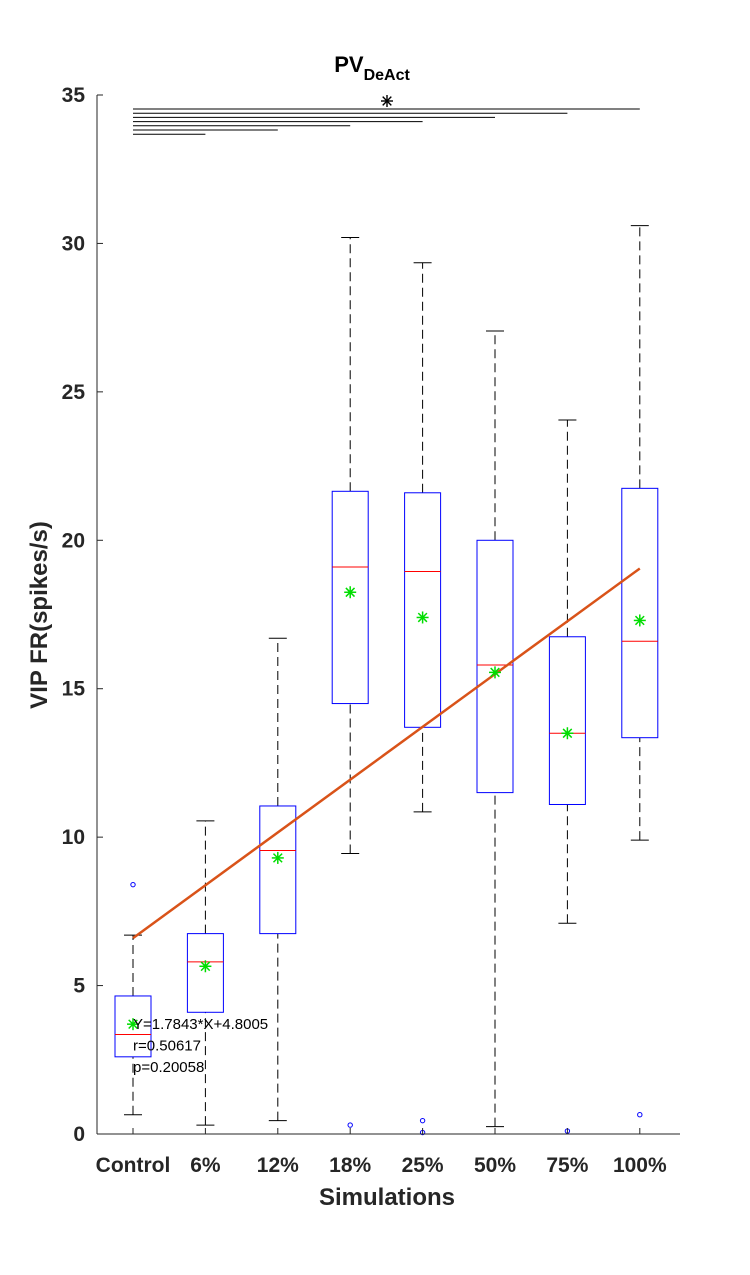 This screenshot has height=1275, width=750. Describe the element at coordinates (200, 1024) in the screenshot. I see `stats-annotation: Y=1.7843*X+4.8005` at that location.